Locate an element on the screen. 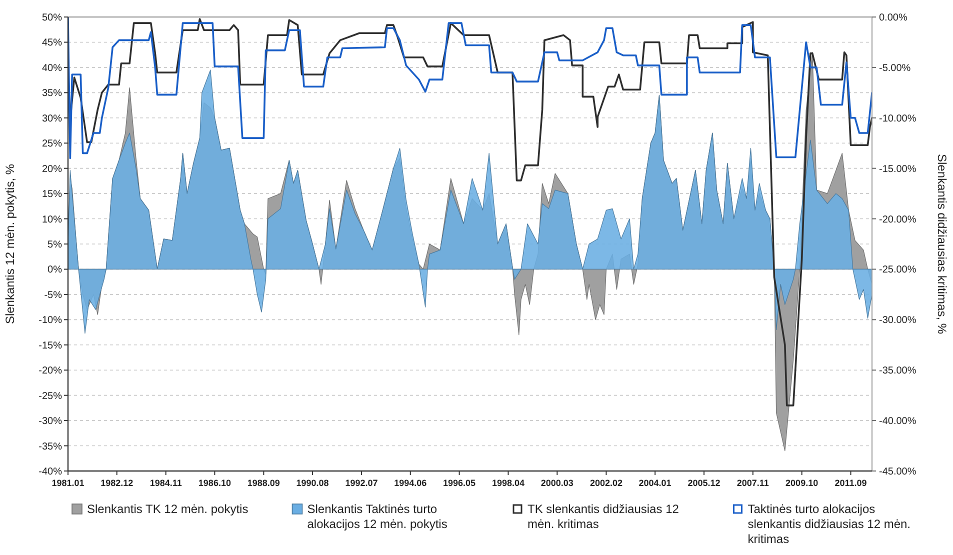  y-tick-label: -35% is located at coordinates (50, 446).